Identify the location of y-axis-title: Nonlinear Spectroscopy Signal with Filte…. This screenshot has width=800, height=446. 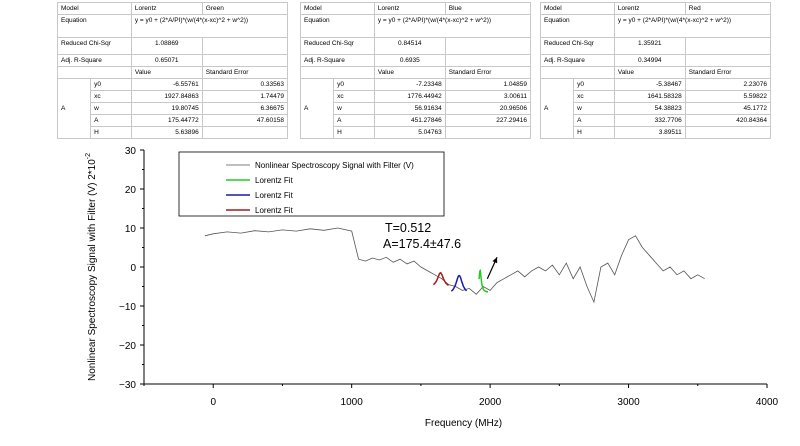
(91, 267).